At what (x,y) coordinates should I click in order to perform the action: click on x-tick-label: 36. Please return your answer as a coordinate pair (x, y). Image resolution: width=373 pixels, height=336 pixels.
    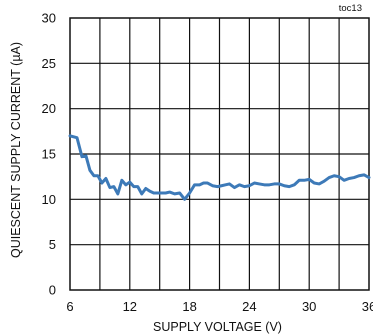
    Looking at the image, I should click on (367, 306).